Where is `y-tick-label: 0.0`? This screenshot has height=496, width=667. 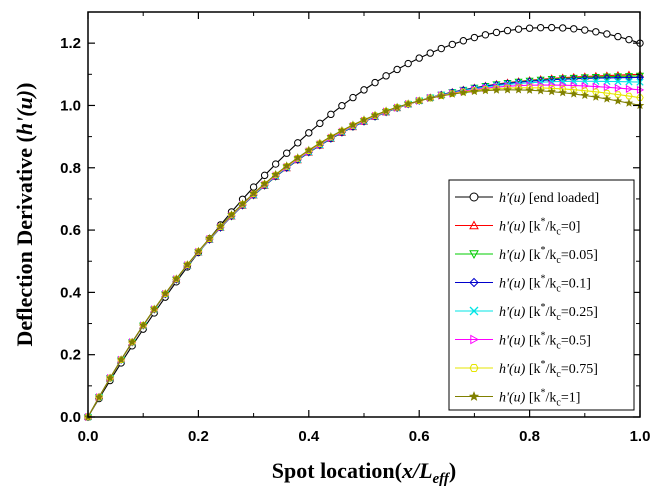 y-tick-label: 0.0 is located at coordinates (70, 417).